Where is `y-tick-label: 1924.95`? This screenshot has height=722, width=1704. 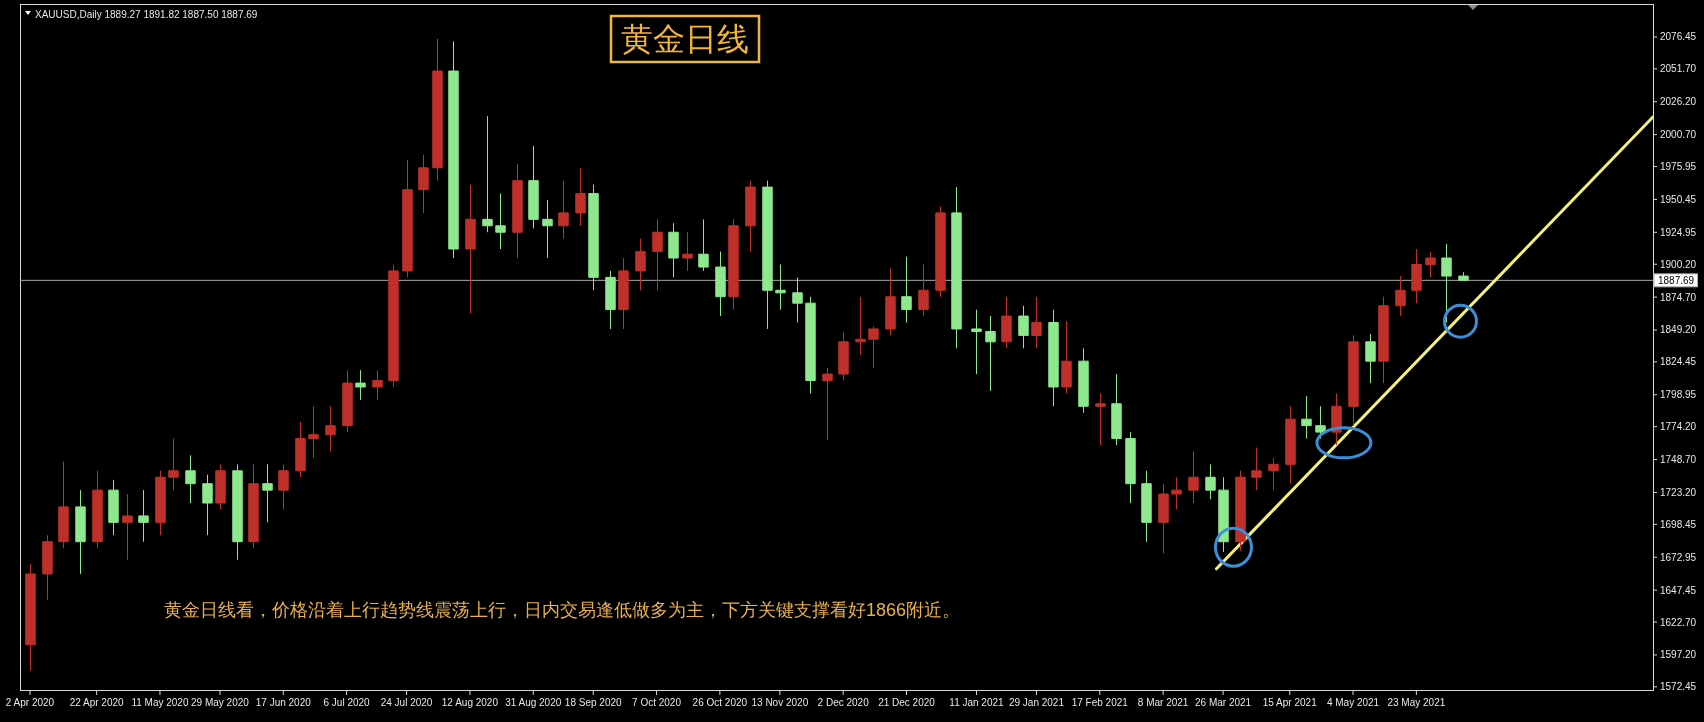
y-tick-label: 1924.95 is located at coordinates (1678, 232).